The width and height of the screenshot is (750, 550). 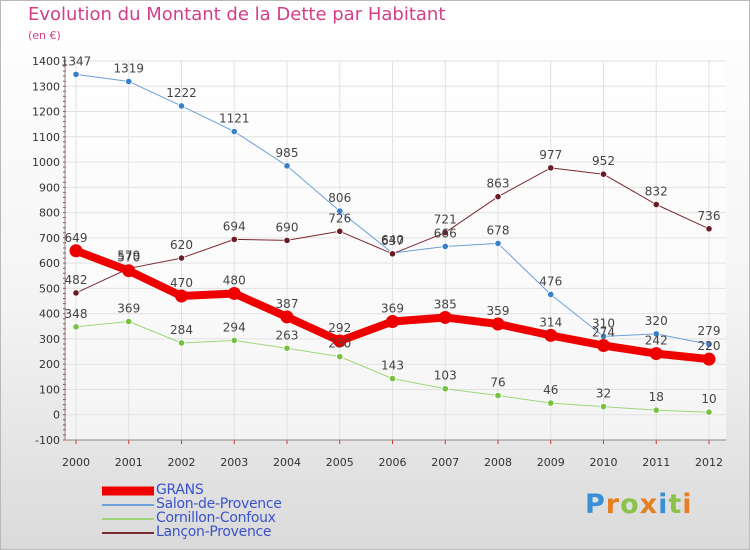 I want to click on logo-letter: P, so click(x=595, y=504).